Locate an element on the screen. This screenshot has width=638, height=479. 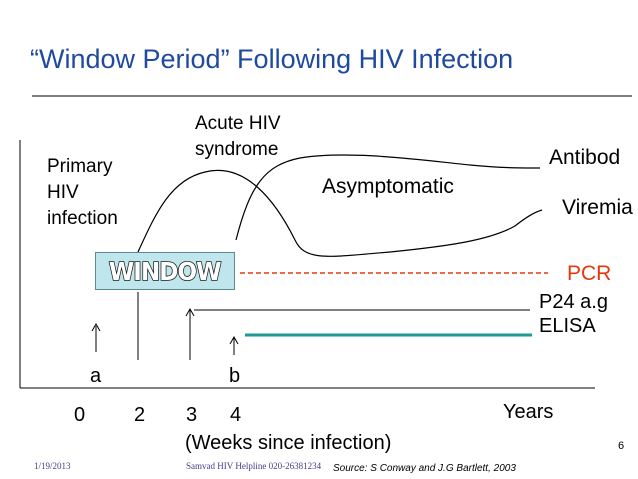
source-citation: Source: S Conway and J.G Bartlett, 2003 is located at coordinates (424, 468).